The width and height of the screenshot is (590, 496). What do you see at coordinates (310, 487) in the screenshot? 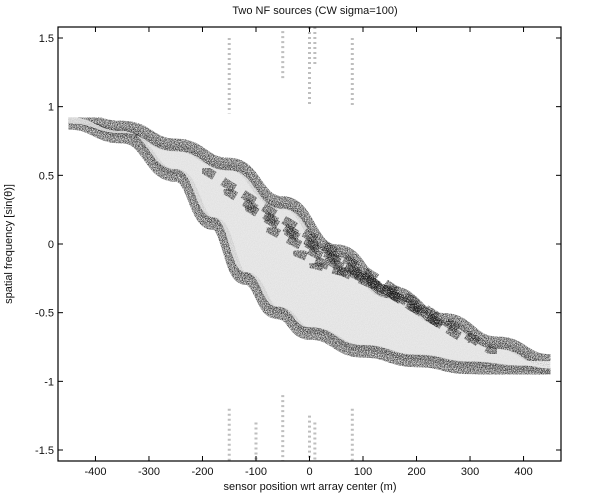
I see `x-axis-title: sensor position wrt array center (m)` at bounding box center [310, 487].